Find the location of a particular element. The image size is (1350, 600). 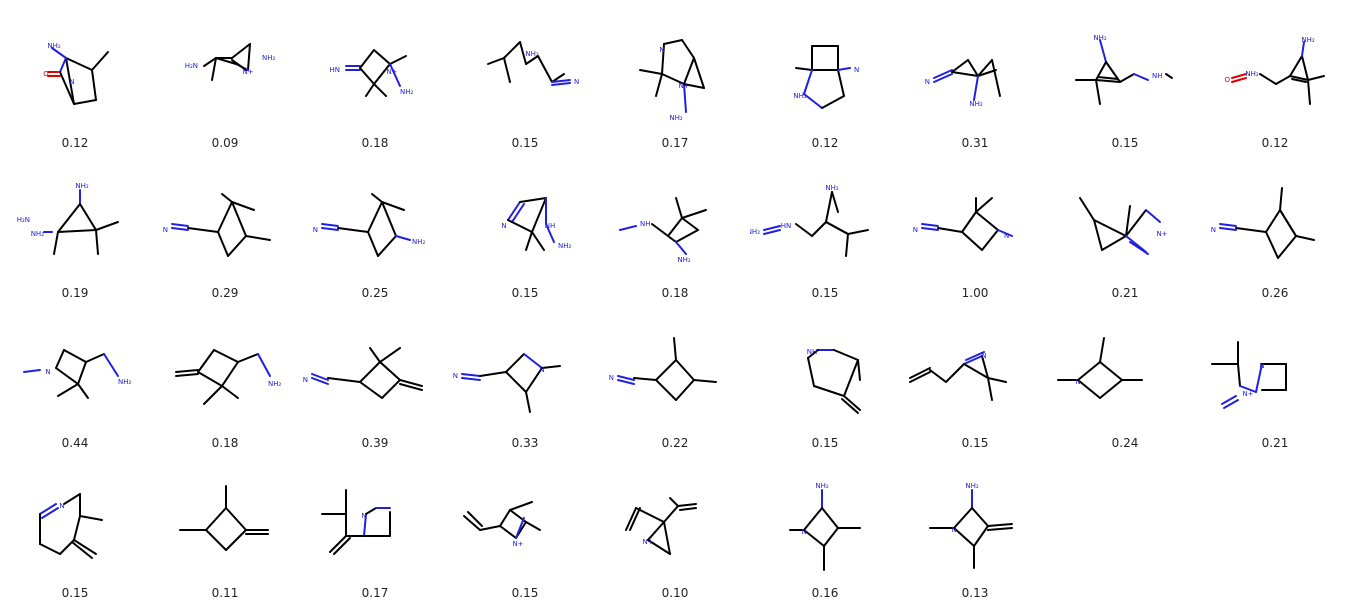

molecule-structure: N+ is located at coordinates (661, 526).